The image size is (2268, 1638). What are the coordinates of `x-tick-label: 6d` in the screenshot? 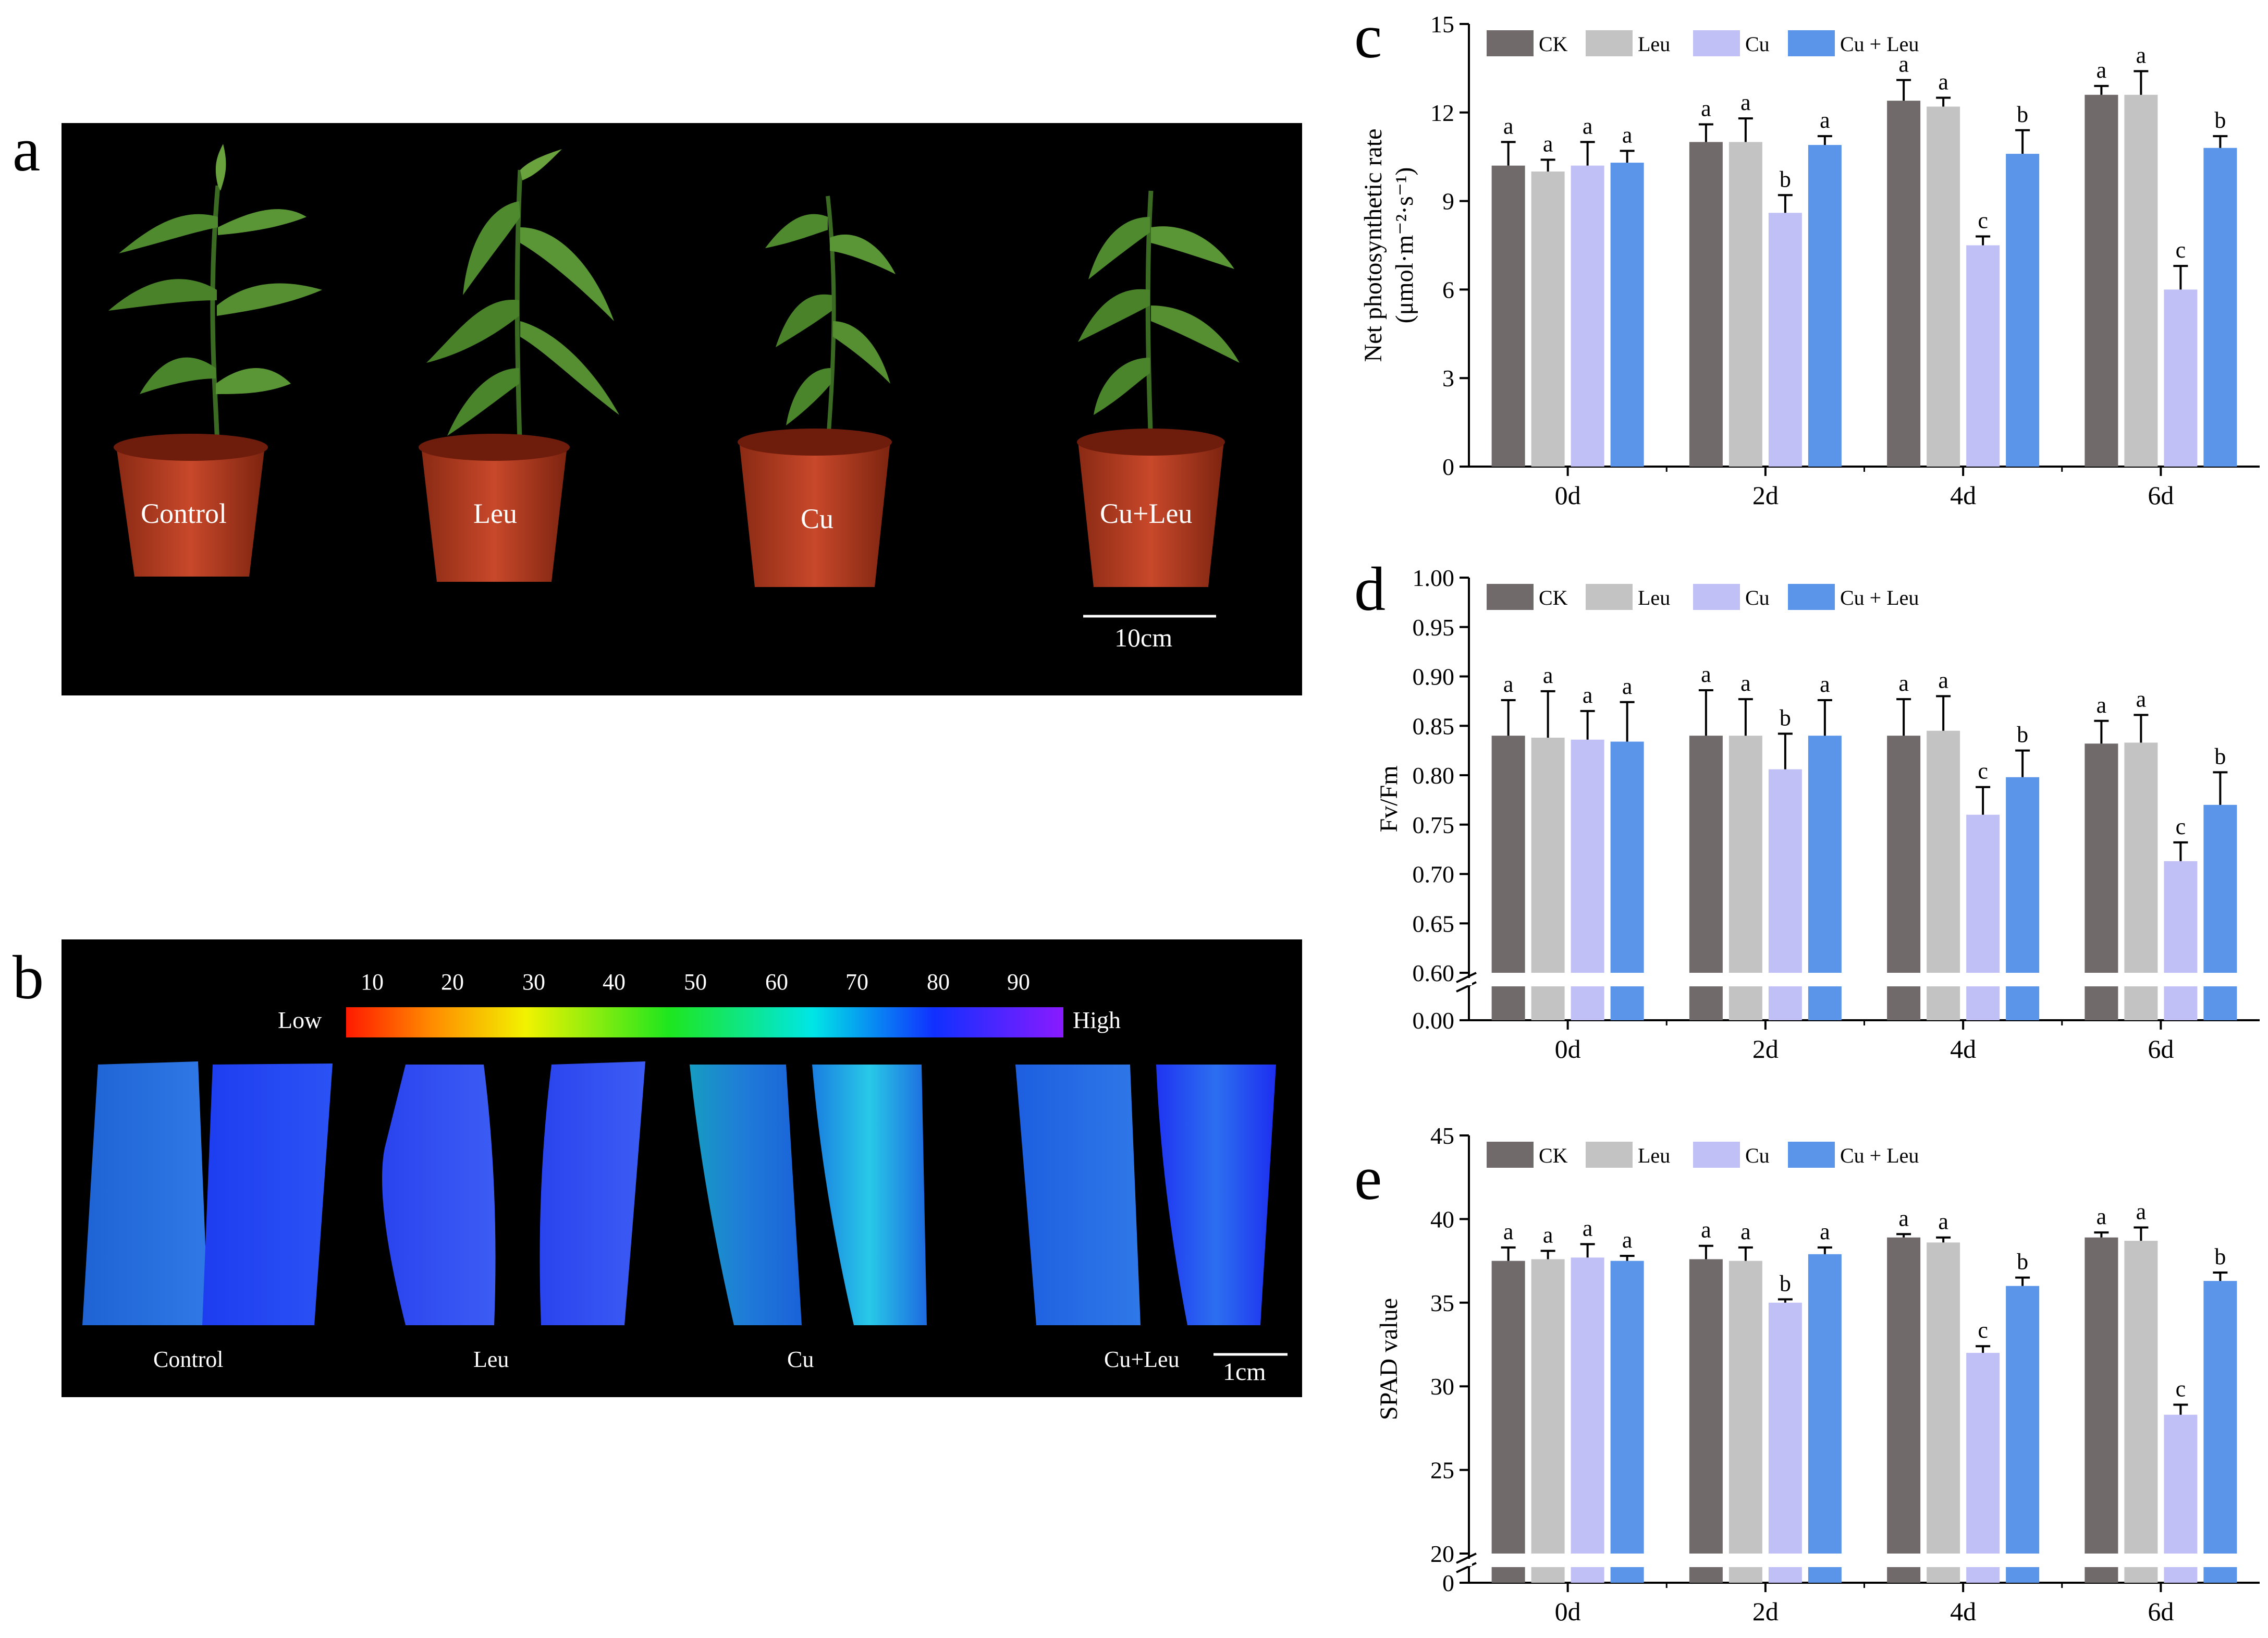 It's located at (2161, 1049).